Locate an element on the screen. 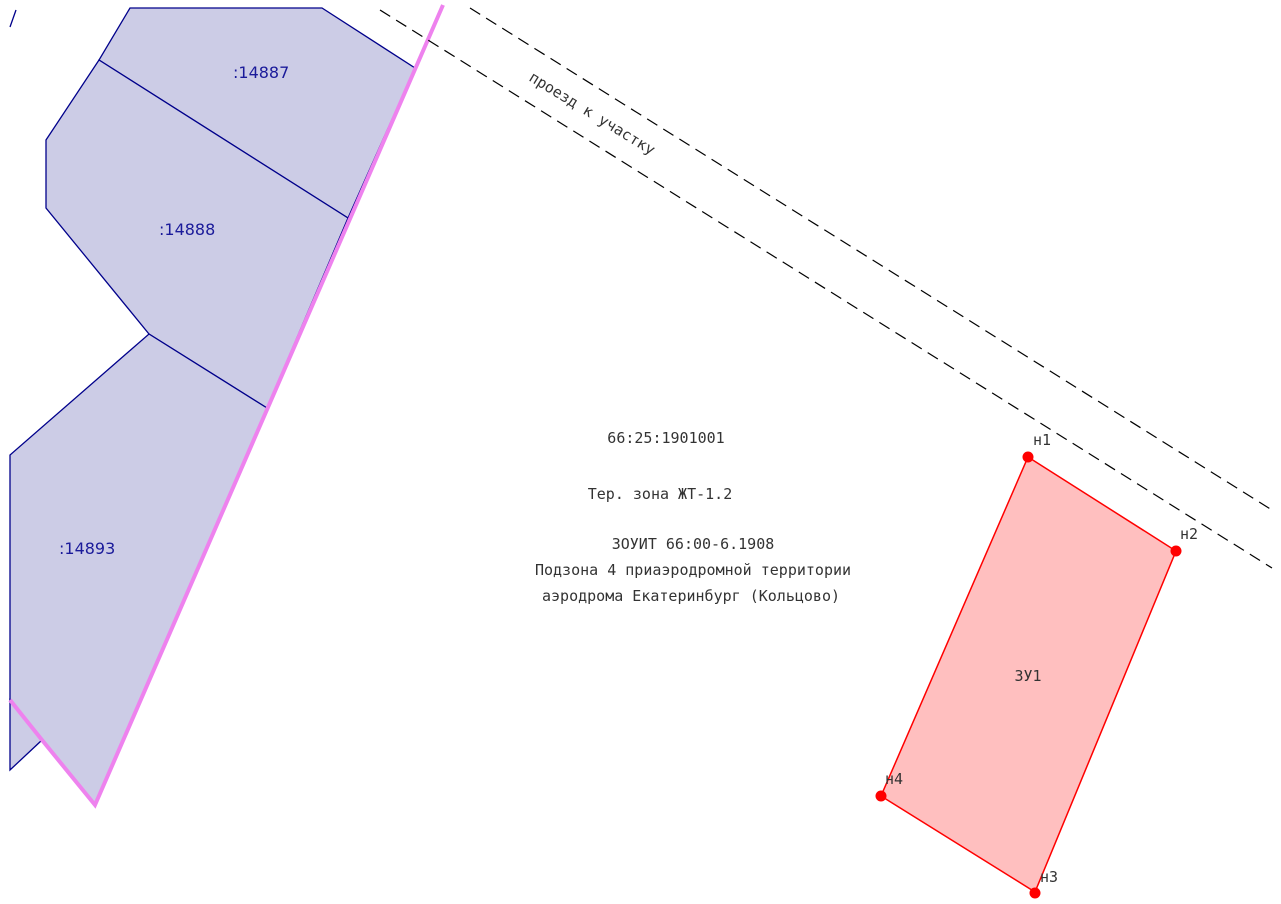  new-parcel-label: ЗУ1 is located at coordinates (1027, 676).